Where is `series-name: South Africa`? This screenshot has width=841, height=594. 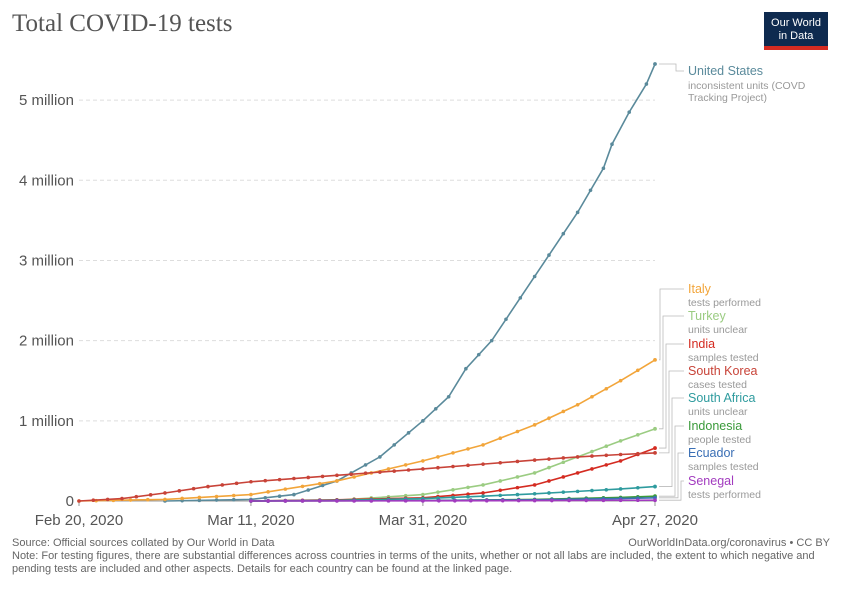 series-name: South Africa is located at coordinates (721, 398).